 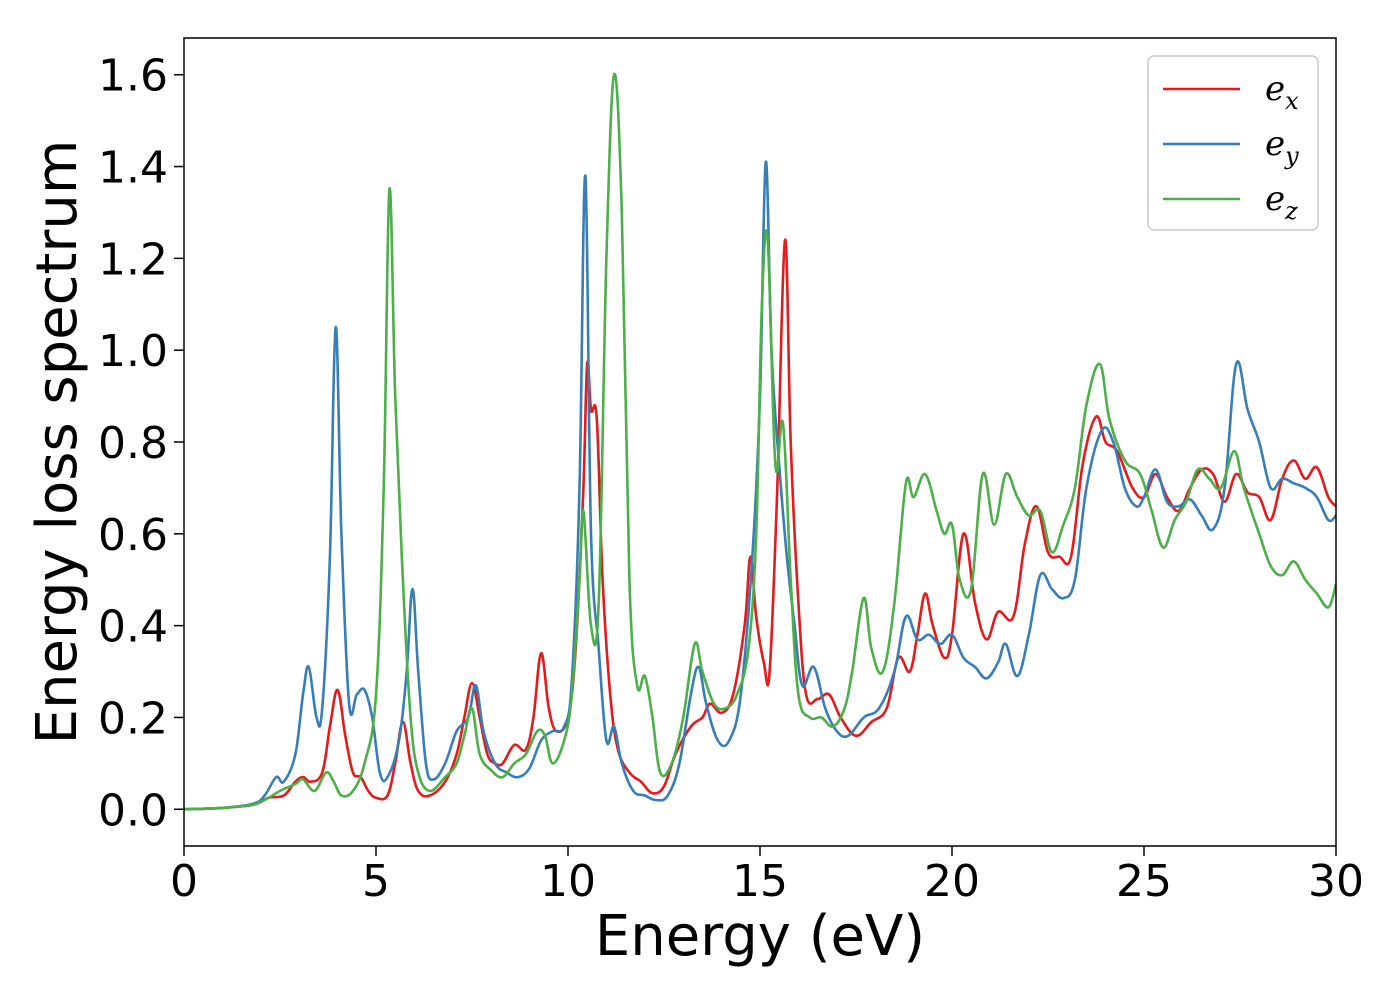 I want to click on x-tick-label: 25, so click(x=1144, y=881).